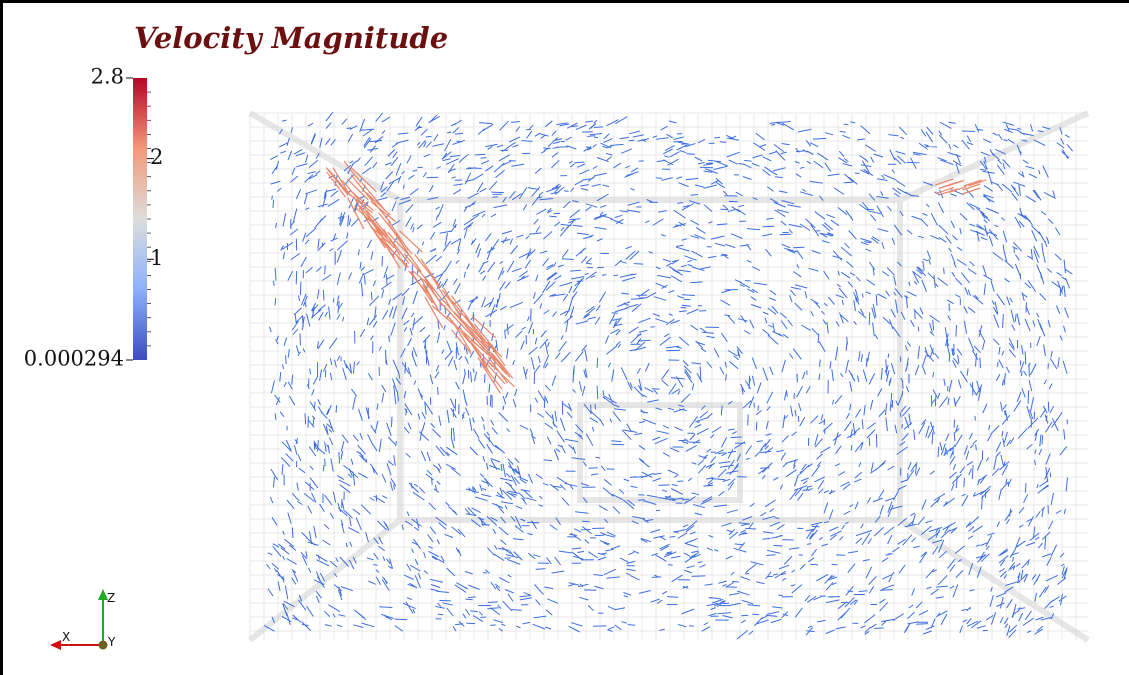  What do you see at coordinates (94, 218) in the screenshot?
I see `color-legend: 2.8 0.000294 2 1` at bounding box center [94, 218].